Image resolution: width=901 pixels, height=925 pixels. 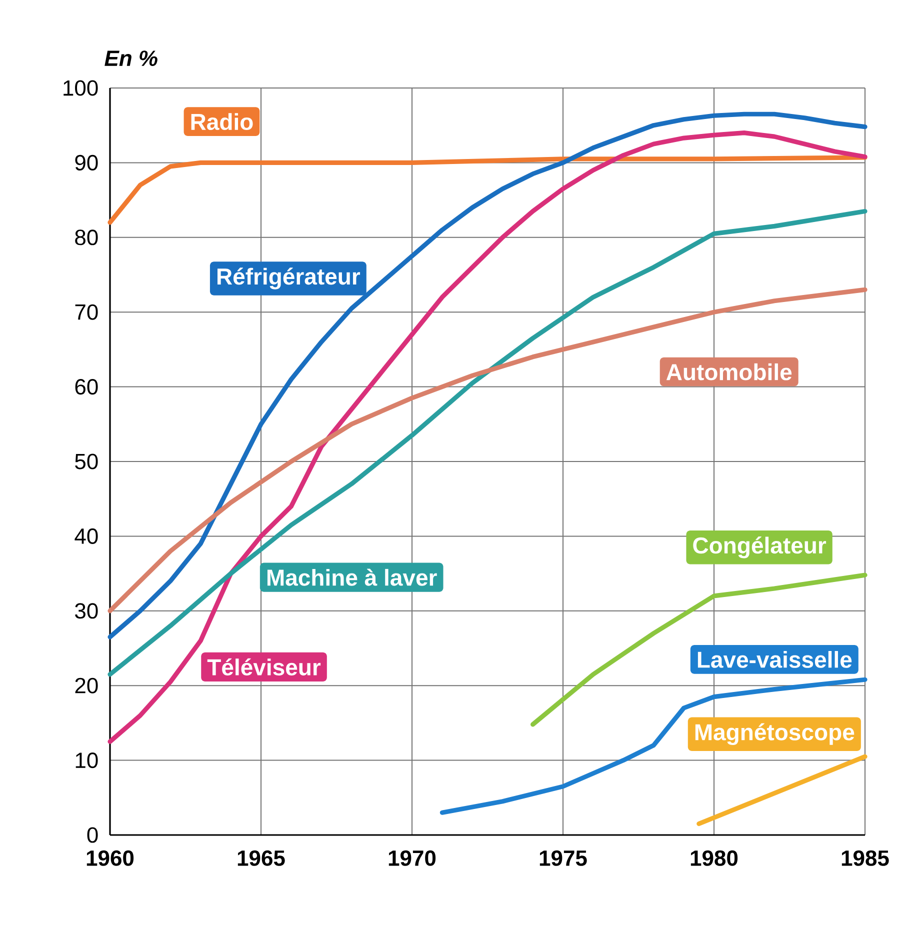 What do you see at coordinates (289, 279) in the screenshot?
I see `series-label: Réfrigérateur` at bounding box center [289, 279].